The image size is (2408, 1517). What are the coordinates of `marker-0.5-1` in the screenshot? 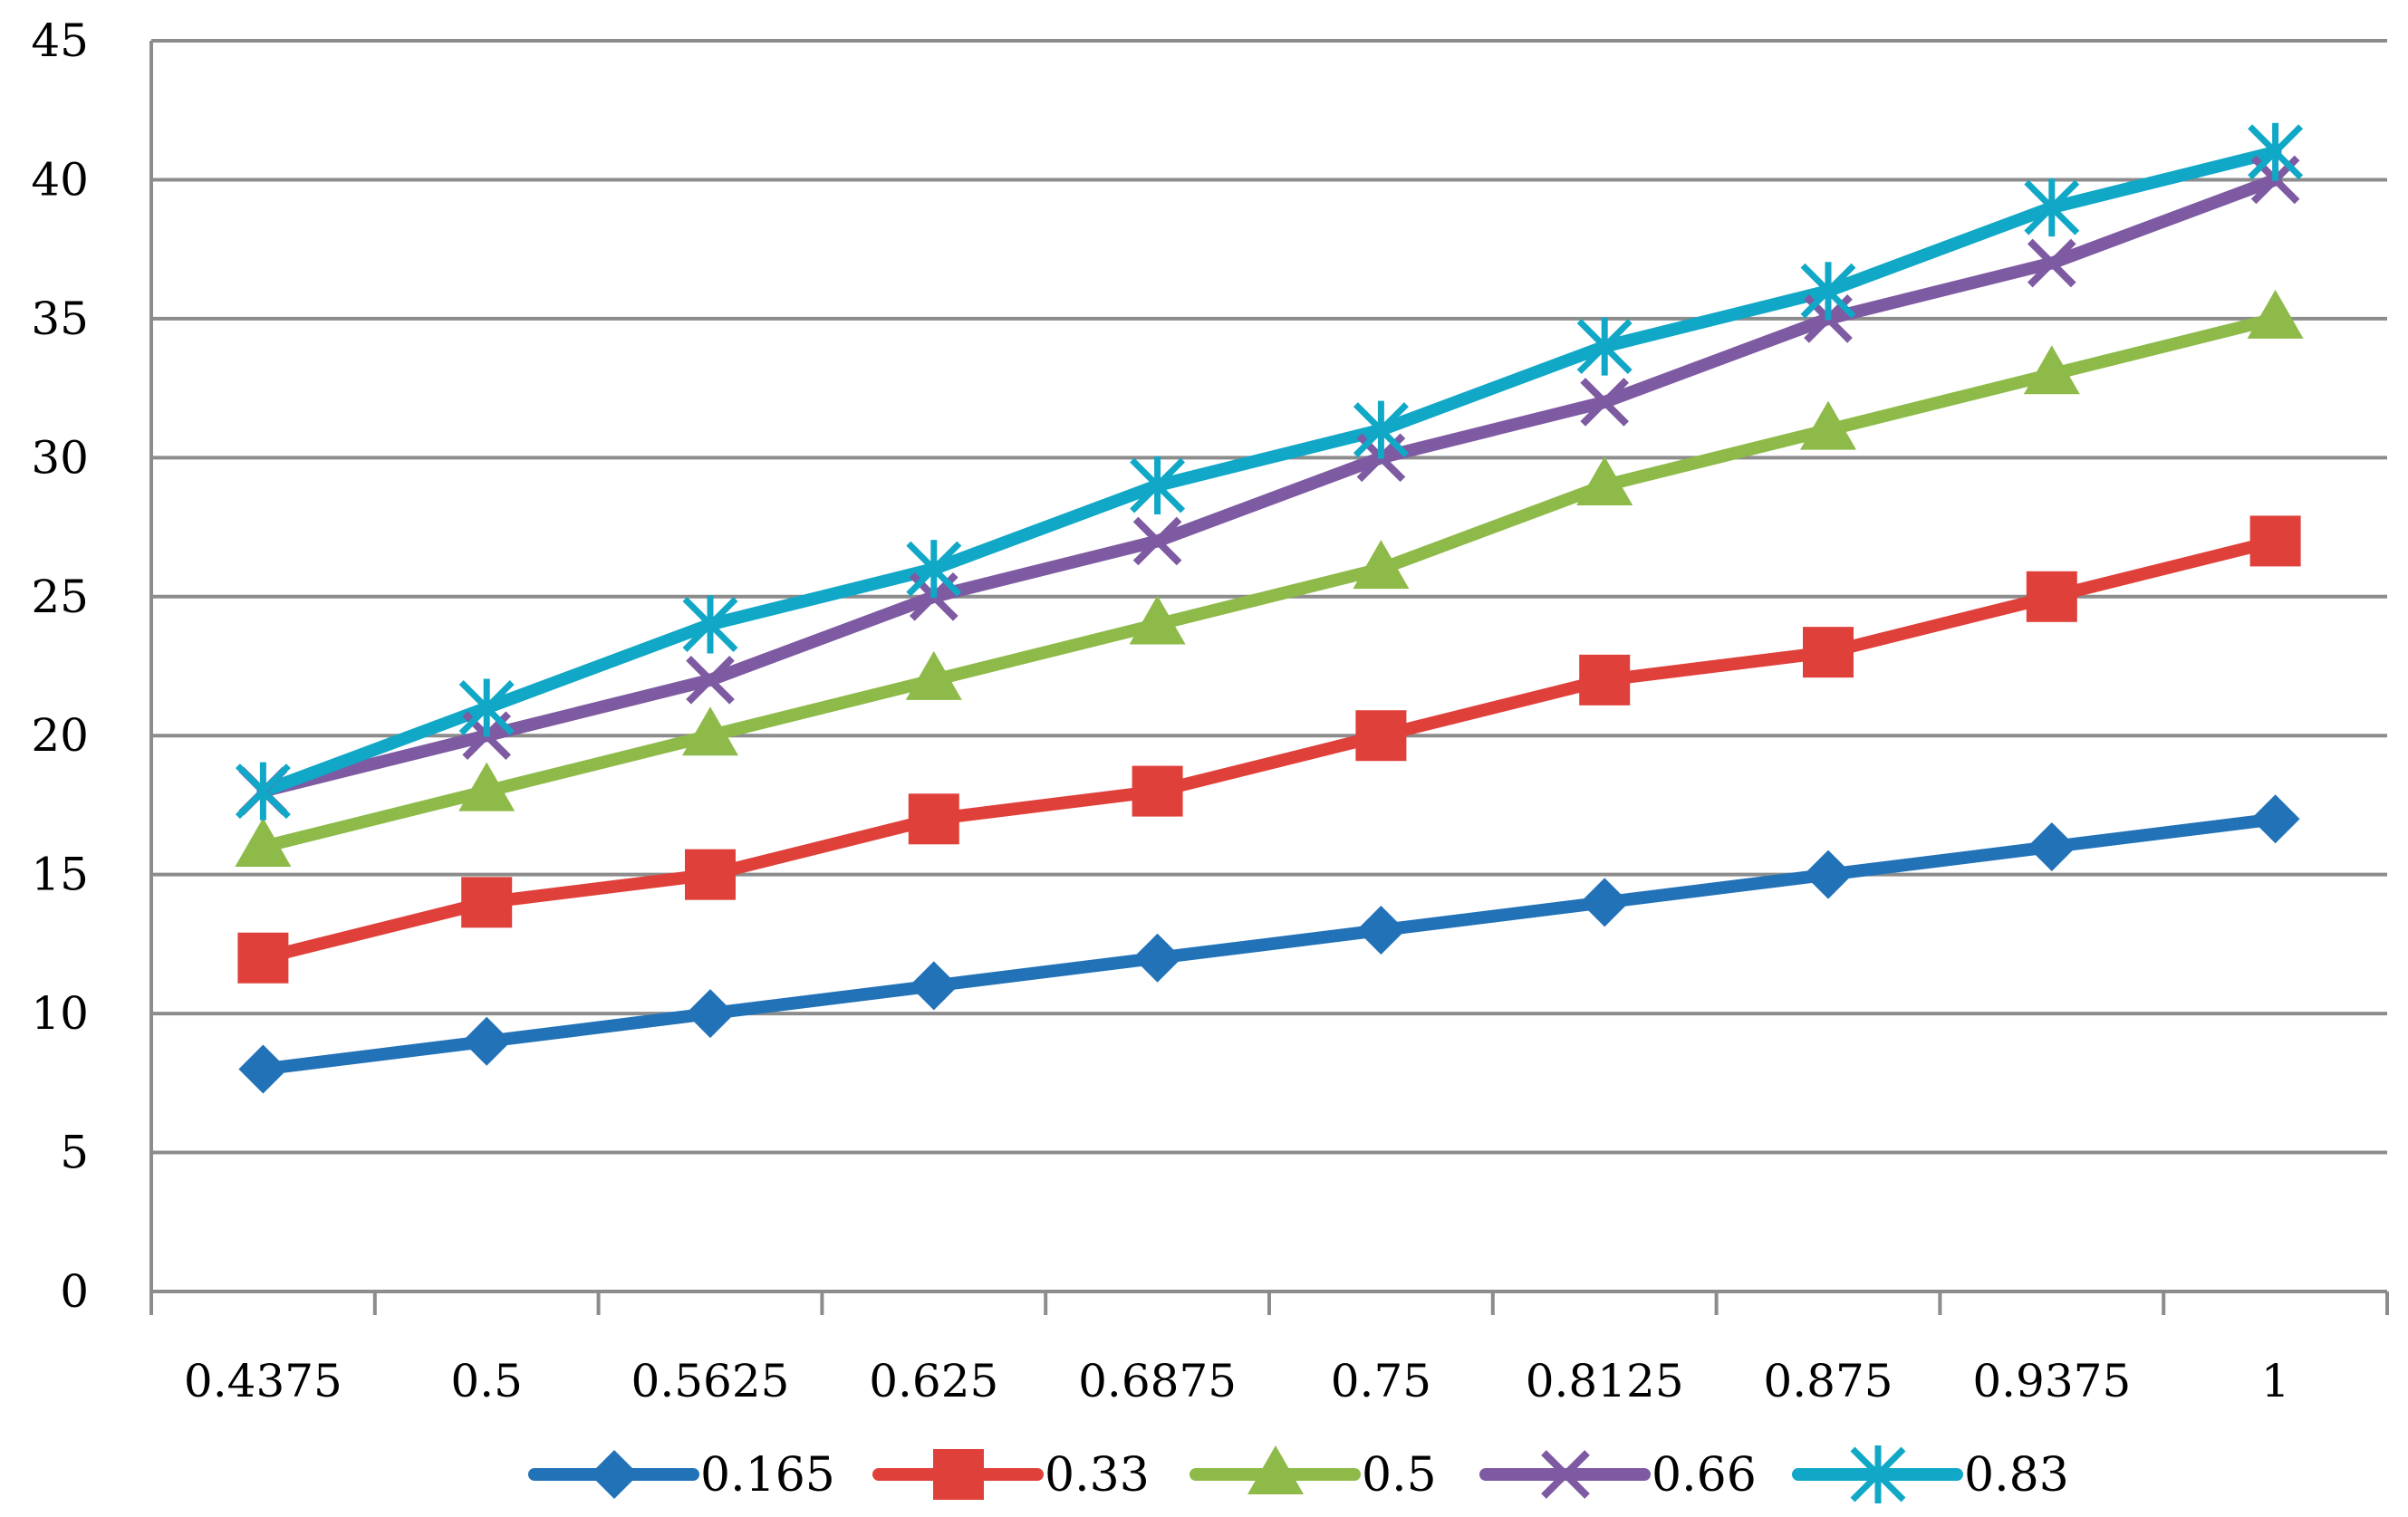 It's located at (2275, 314).